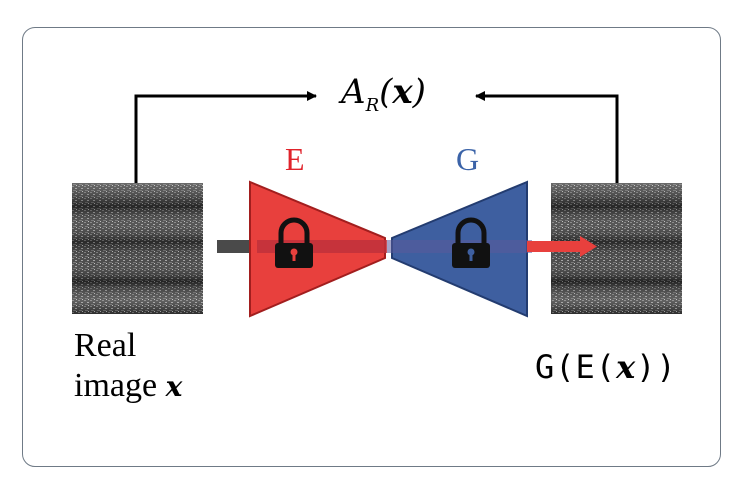 Image resolution: width=744 pixels, height=492 pixels. I want to click on output-label: G(E(x)), so click(606, 367).